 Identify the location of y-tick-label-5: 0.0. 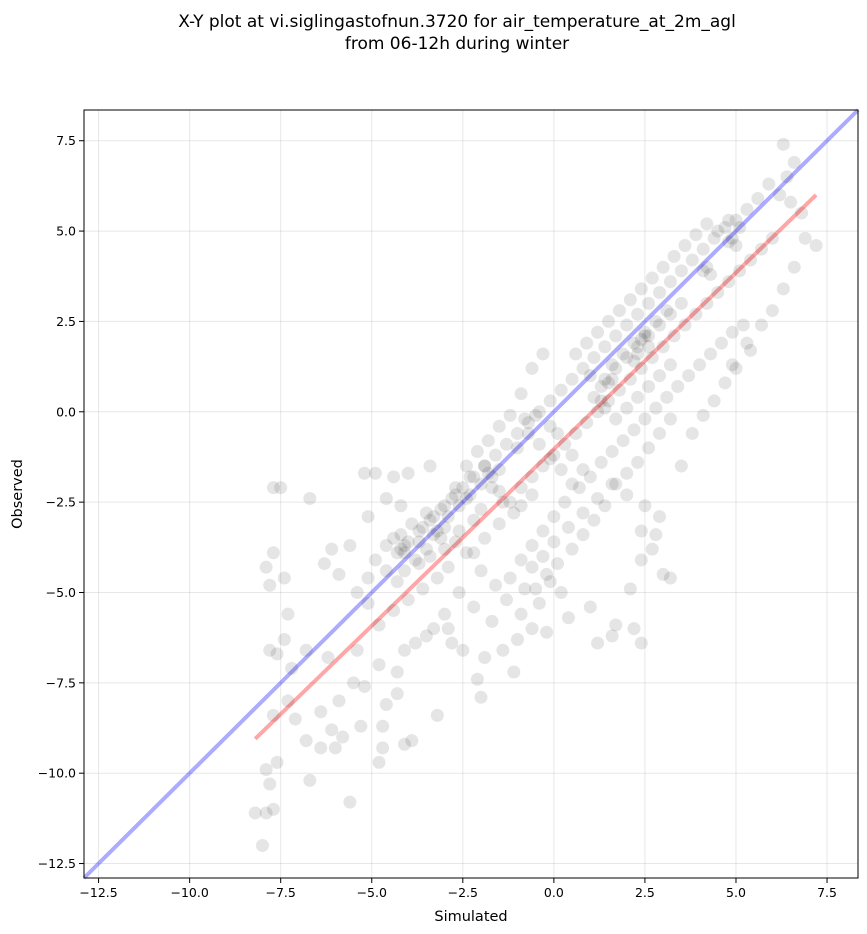
(66, 411).